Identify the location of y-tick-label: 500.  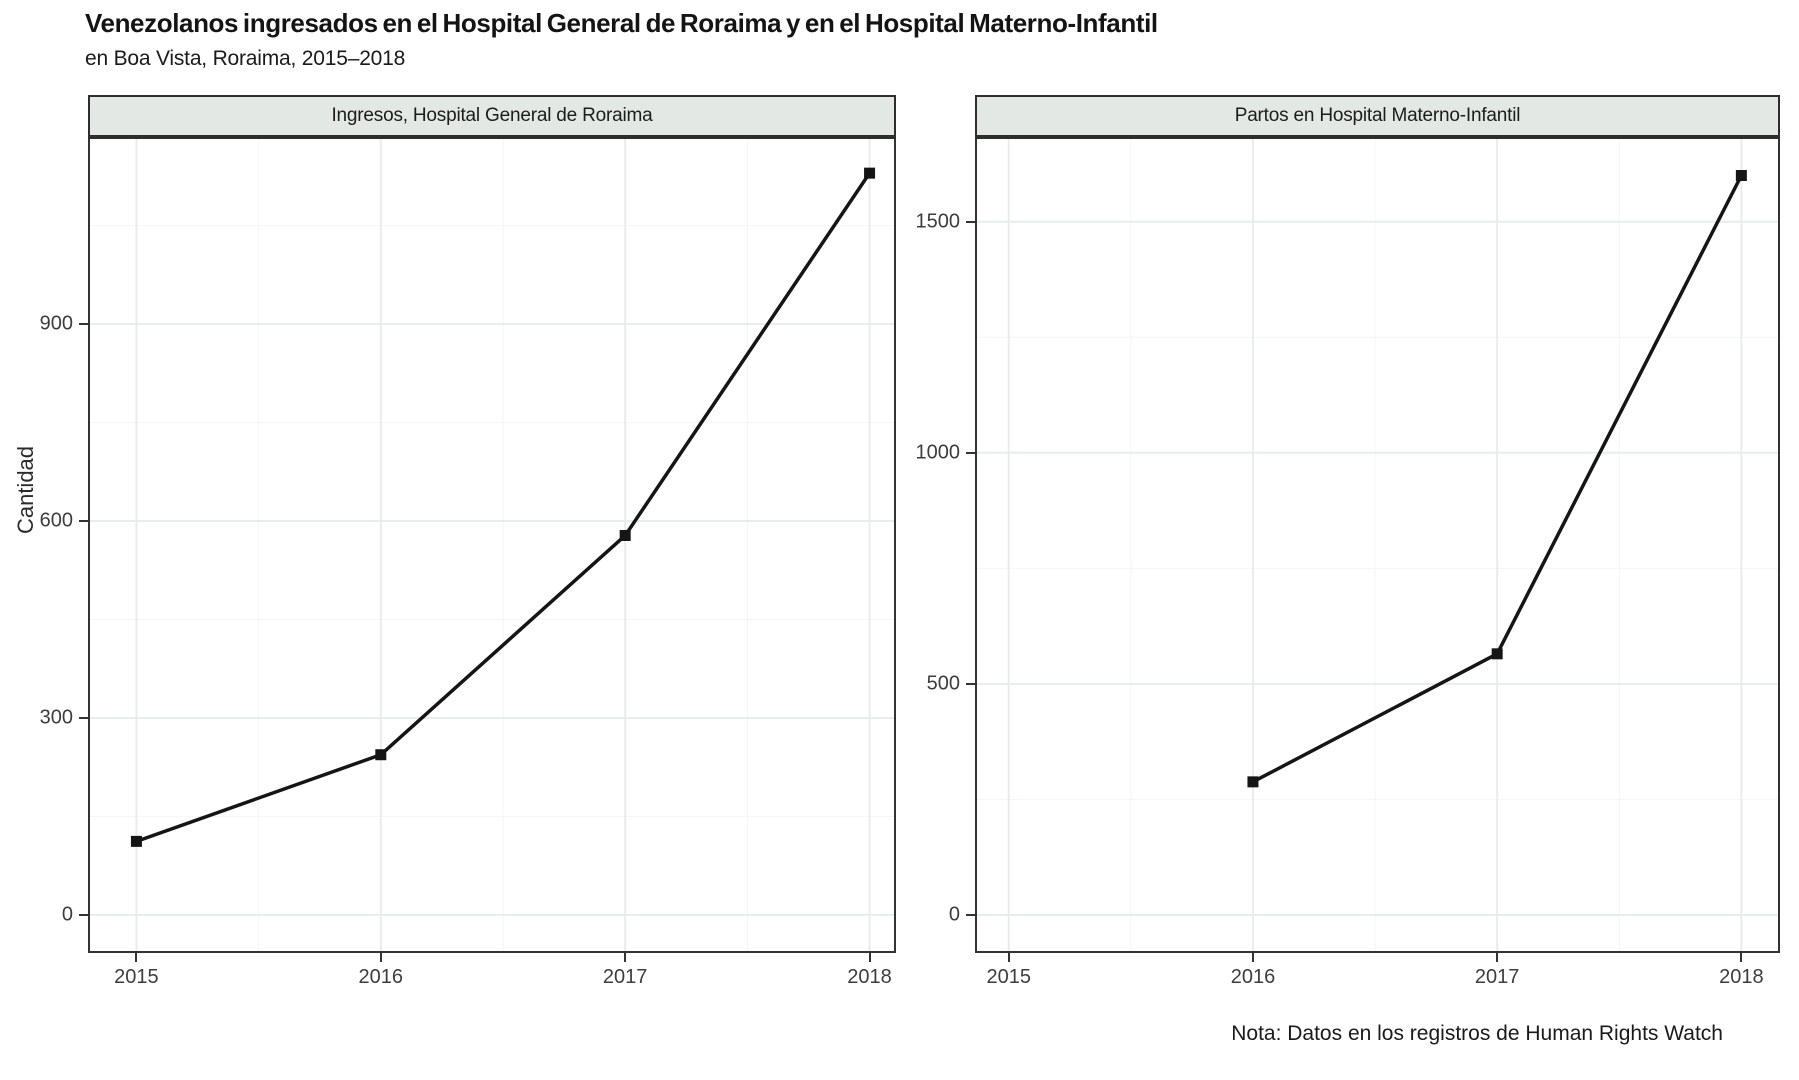
(943, 683).